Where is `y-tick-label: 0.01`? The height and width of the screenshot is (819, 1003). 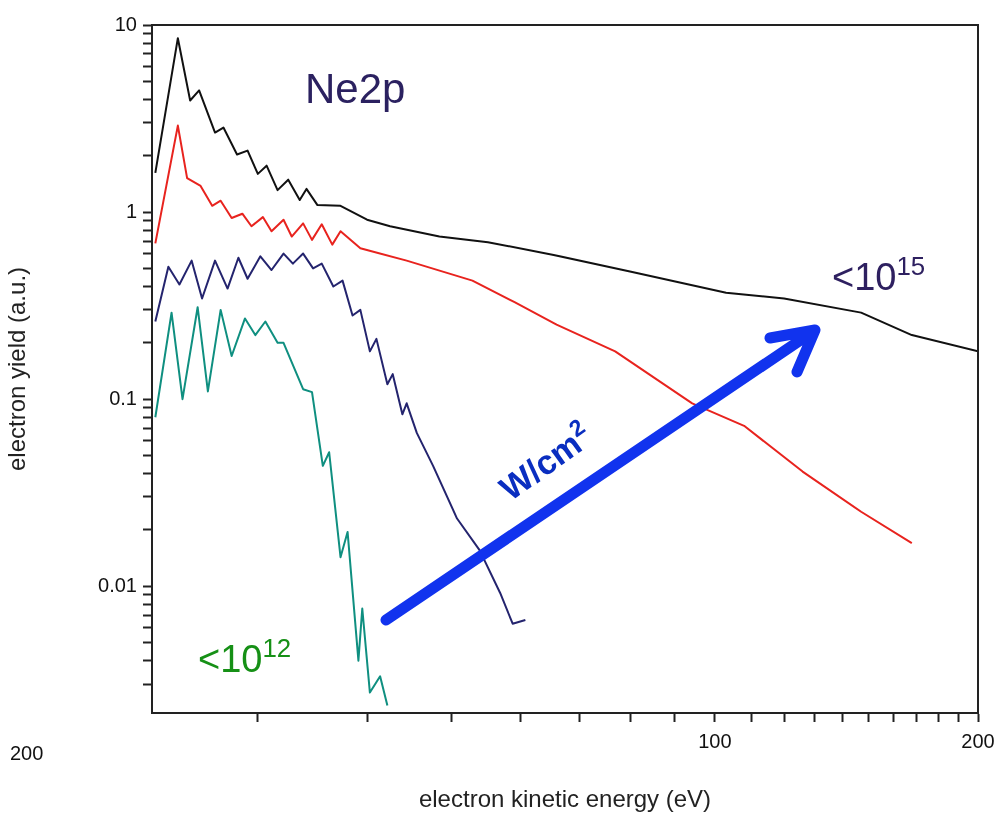 y-tick-label: 0.01 is located at coordinates (117, 584).